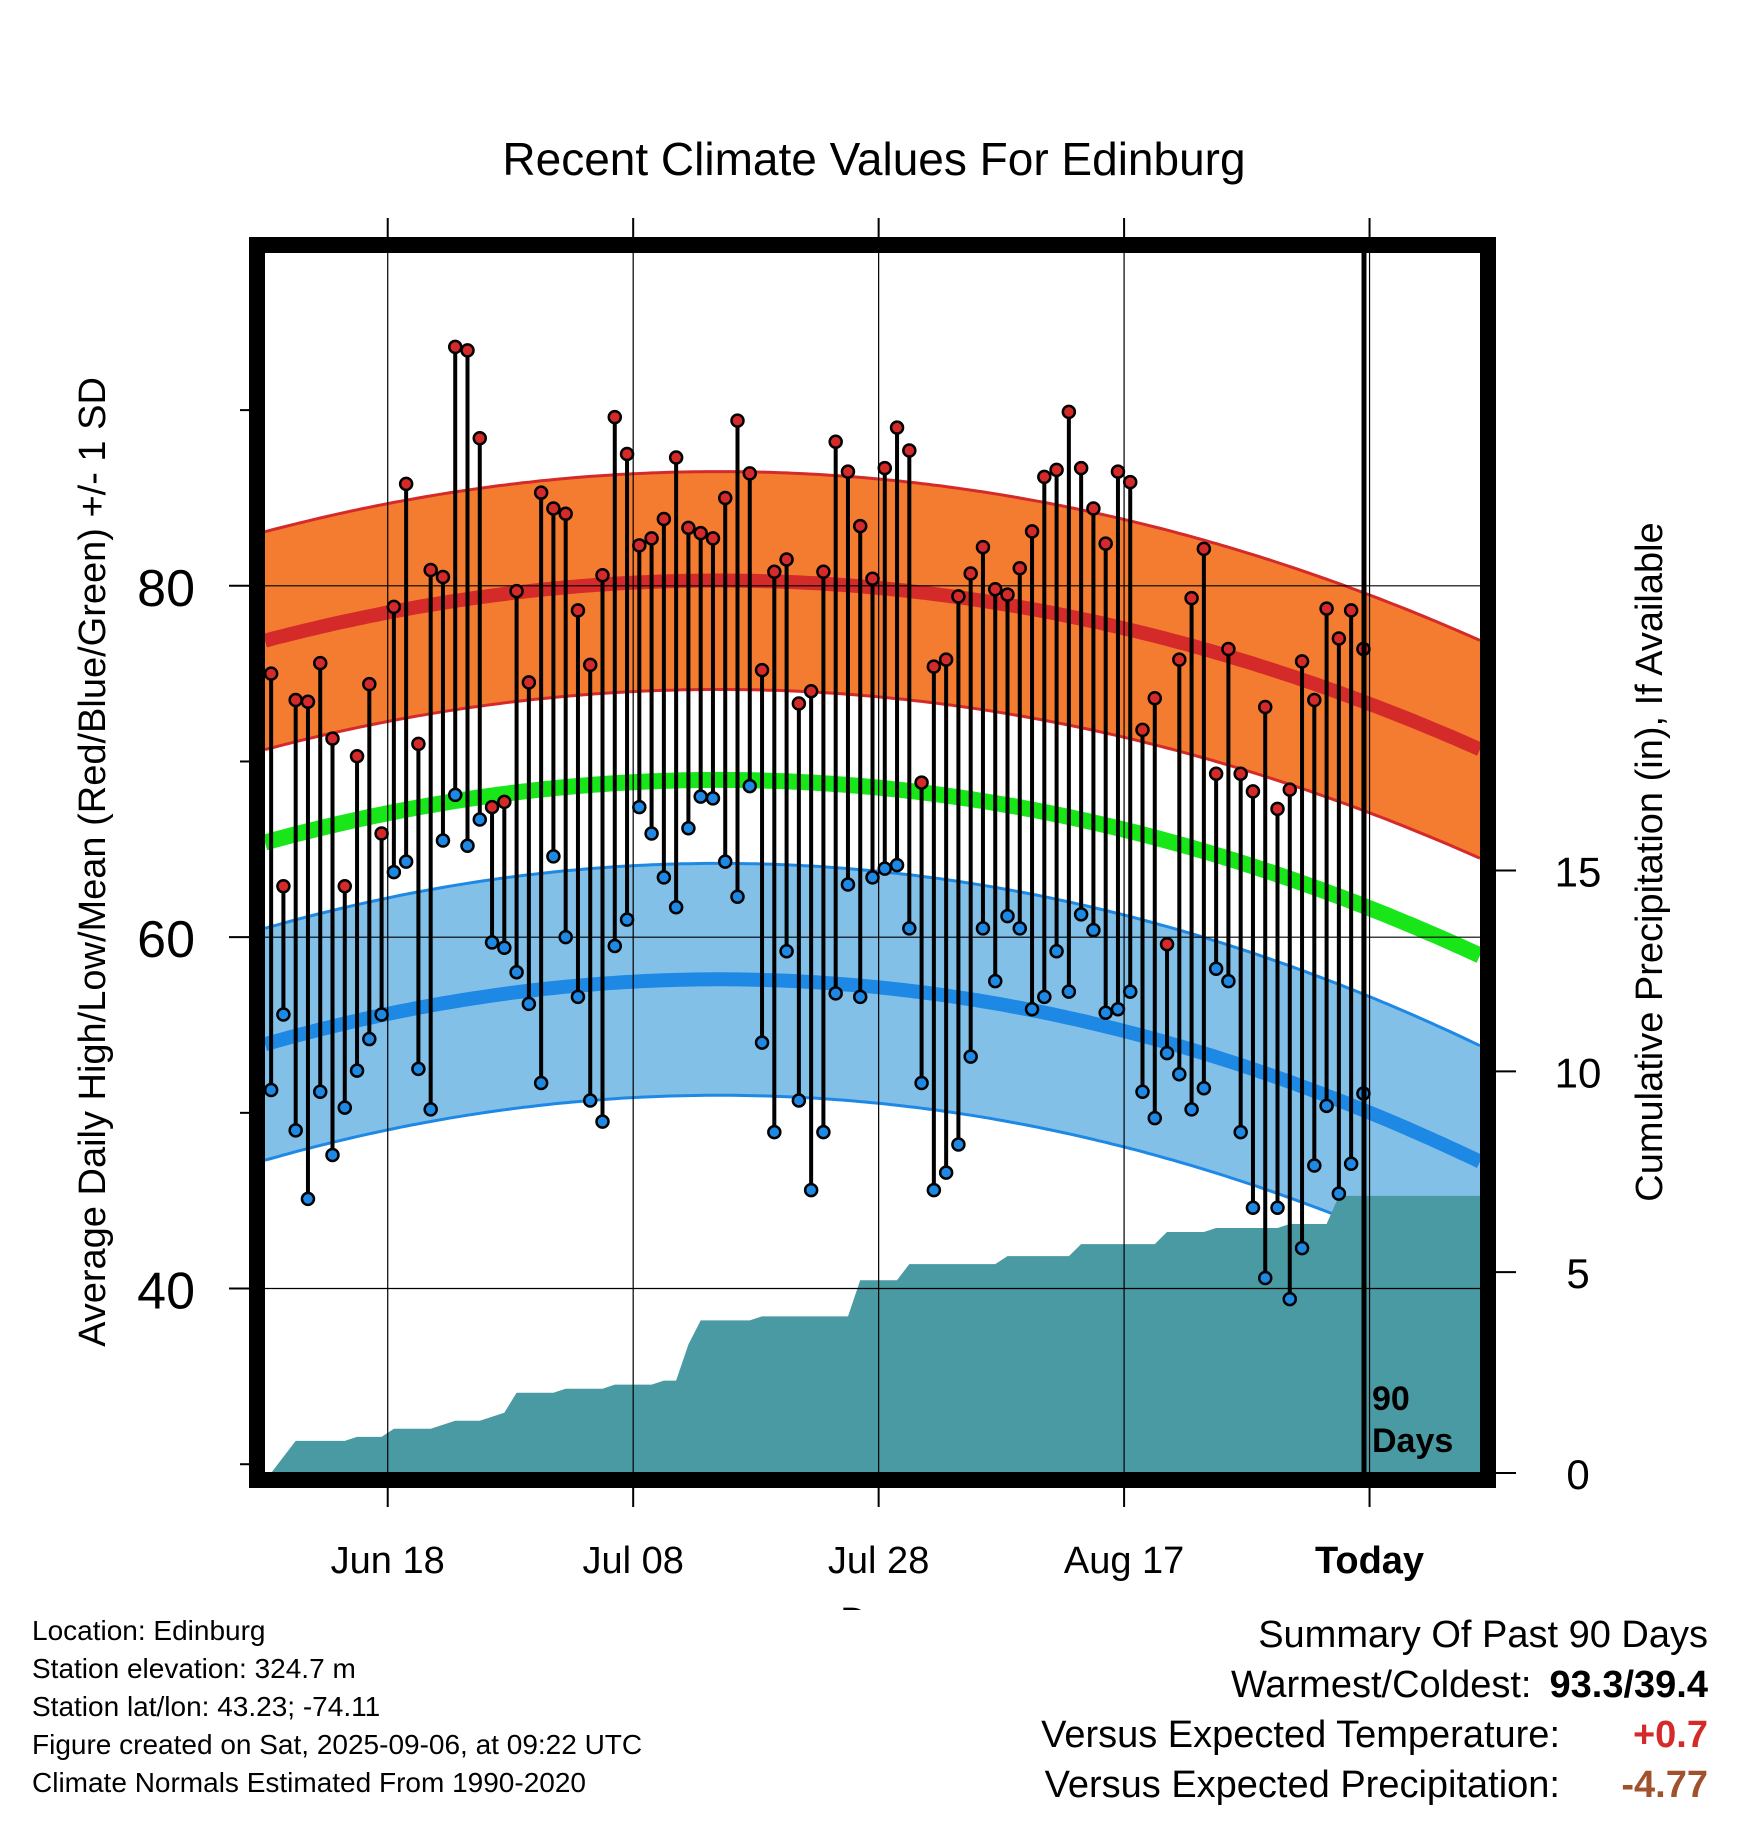  I want to click on summary-heading: Summary Of Past 90 Days, so click(1483, 1635).